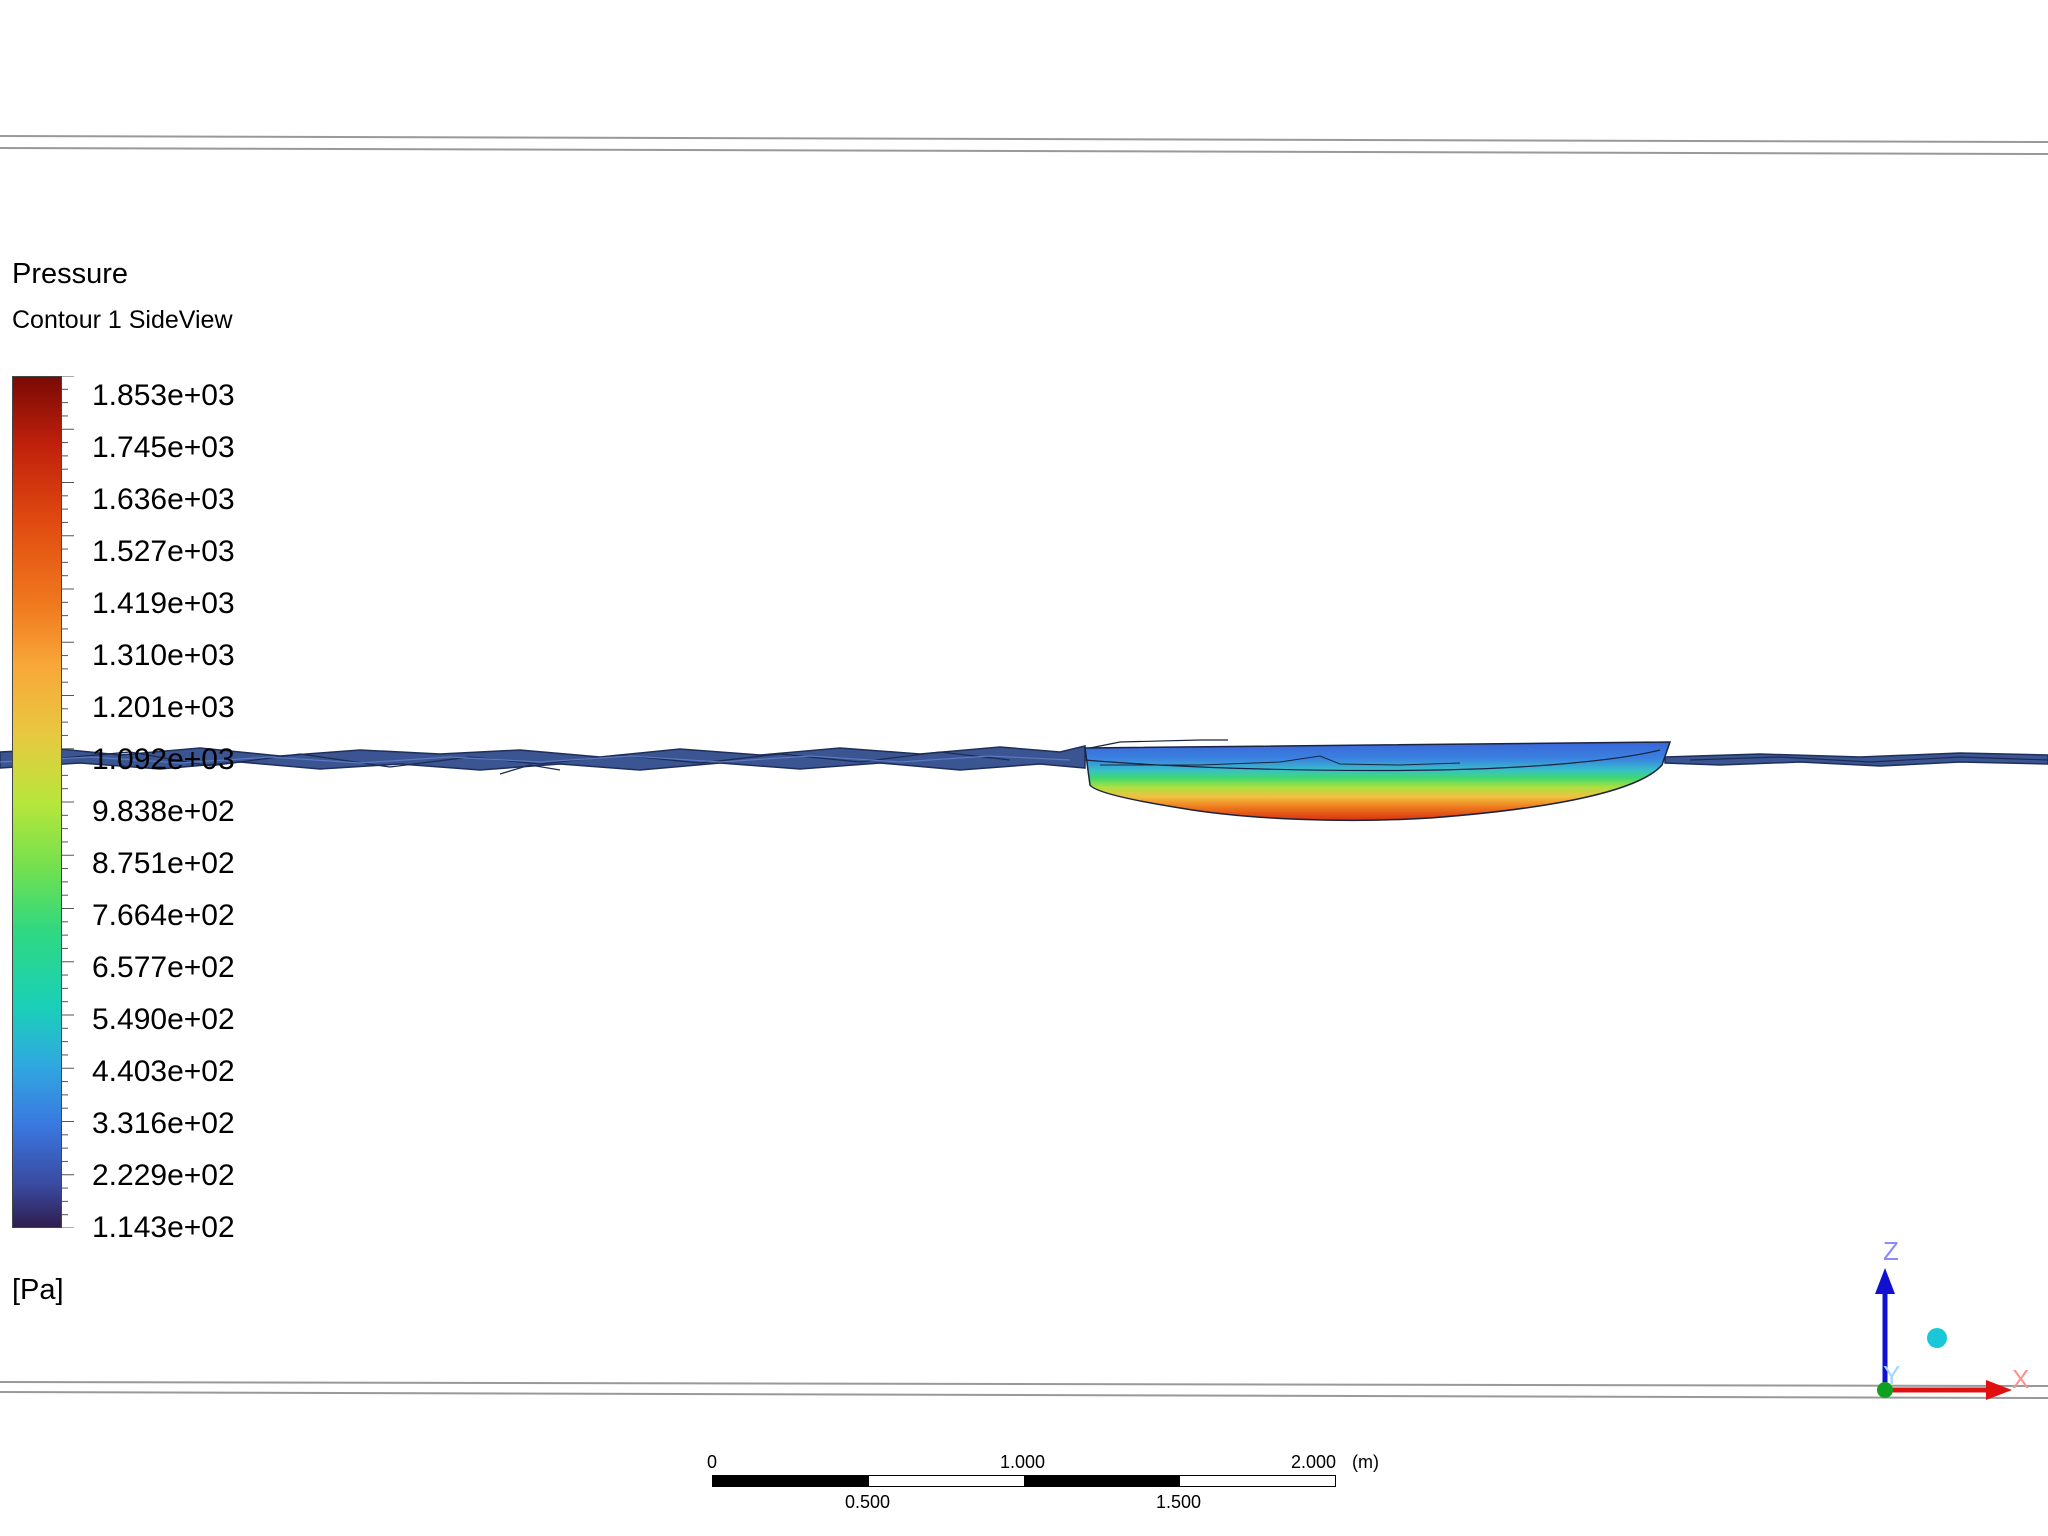 This screenshot has height=1536, width=2048. Describe the element at coordinates (2021, 1379) in the screenshot. I see `x-axis-label: X` at that location.